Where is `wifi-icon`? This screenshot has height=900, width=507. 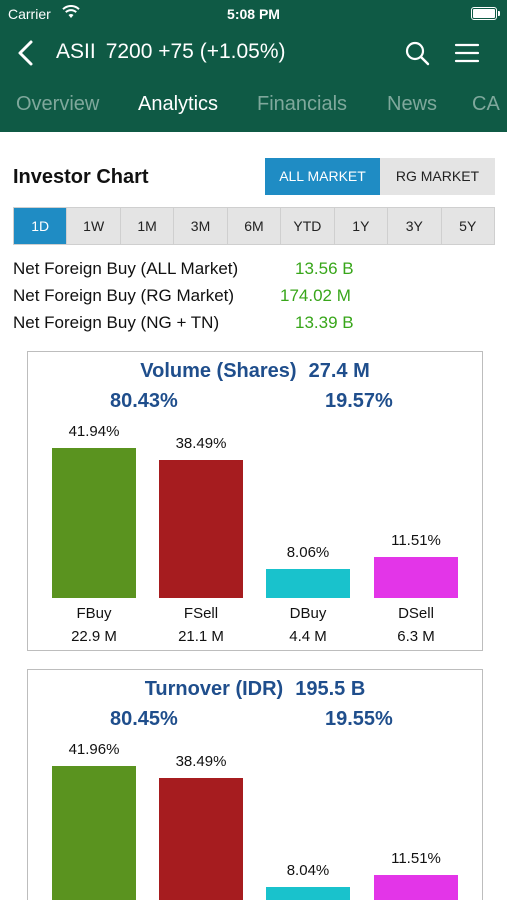
wifi-icon is located at coordinates (71, 13).